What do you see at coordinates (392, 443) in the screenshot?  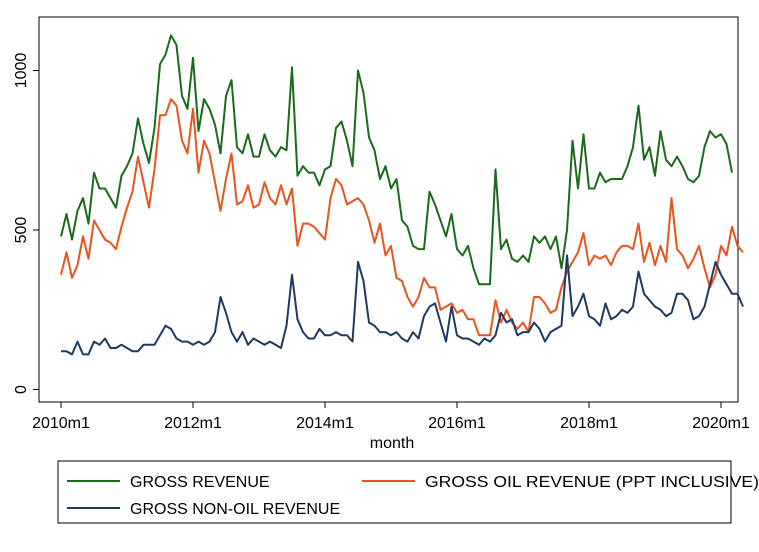 I see `x-axis-title: month` at bounding box center [392, 443].